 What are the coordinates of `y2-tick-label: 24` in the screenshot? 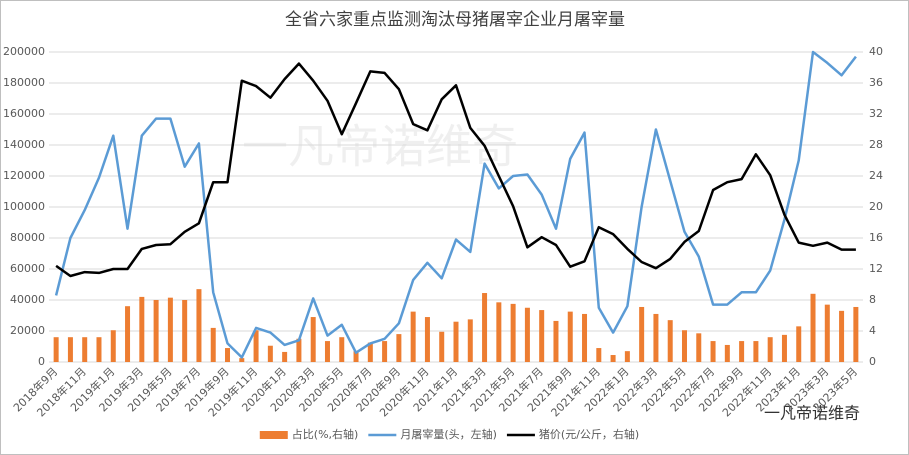 It's located at (876, 175).